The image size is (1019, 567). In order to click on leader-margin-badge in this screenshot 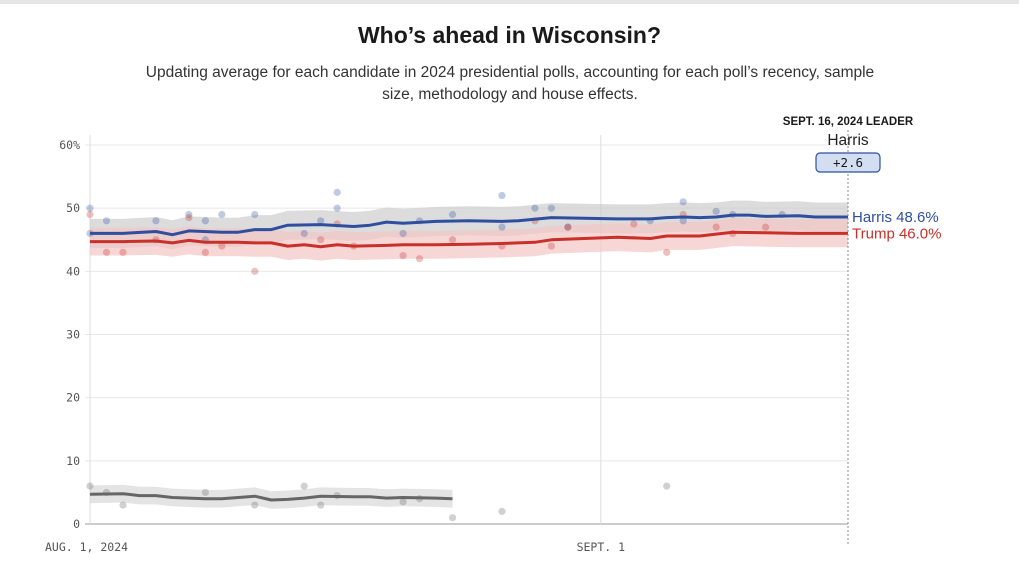, I will do `click(848, 162)`.